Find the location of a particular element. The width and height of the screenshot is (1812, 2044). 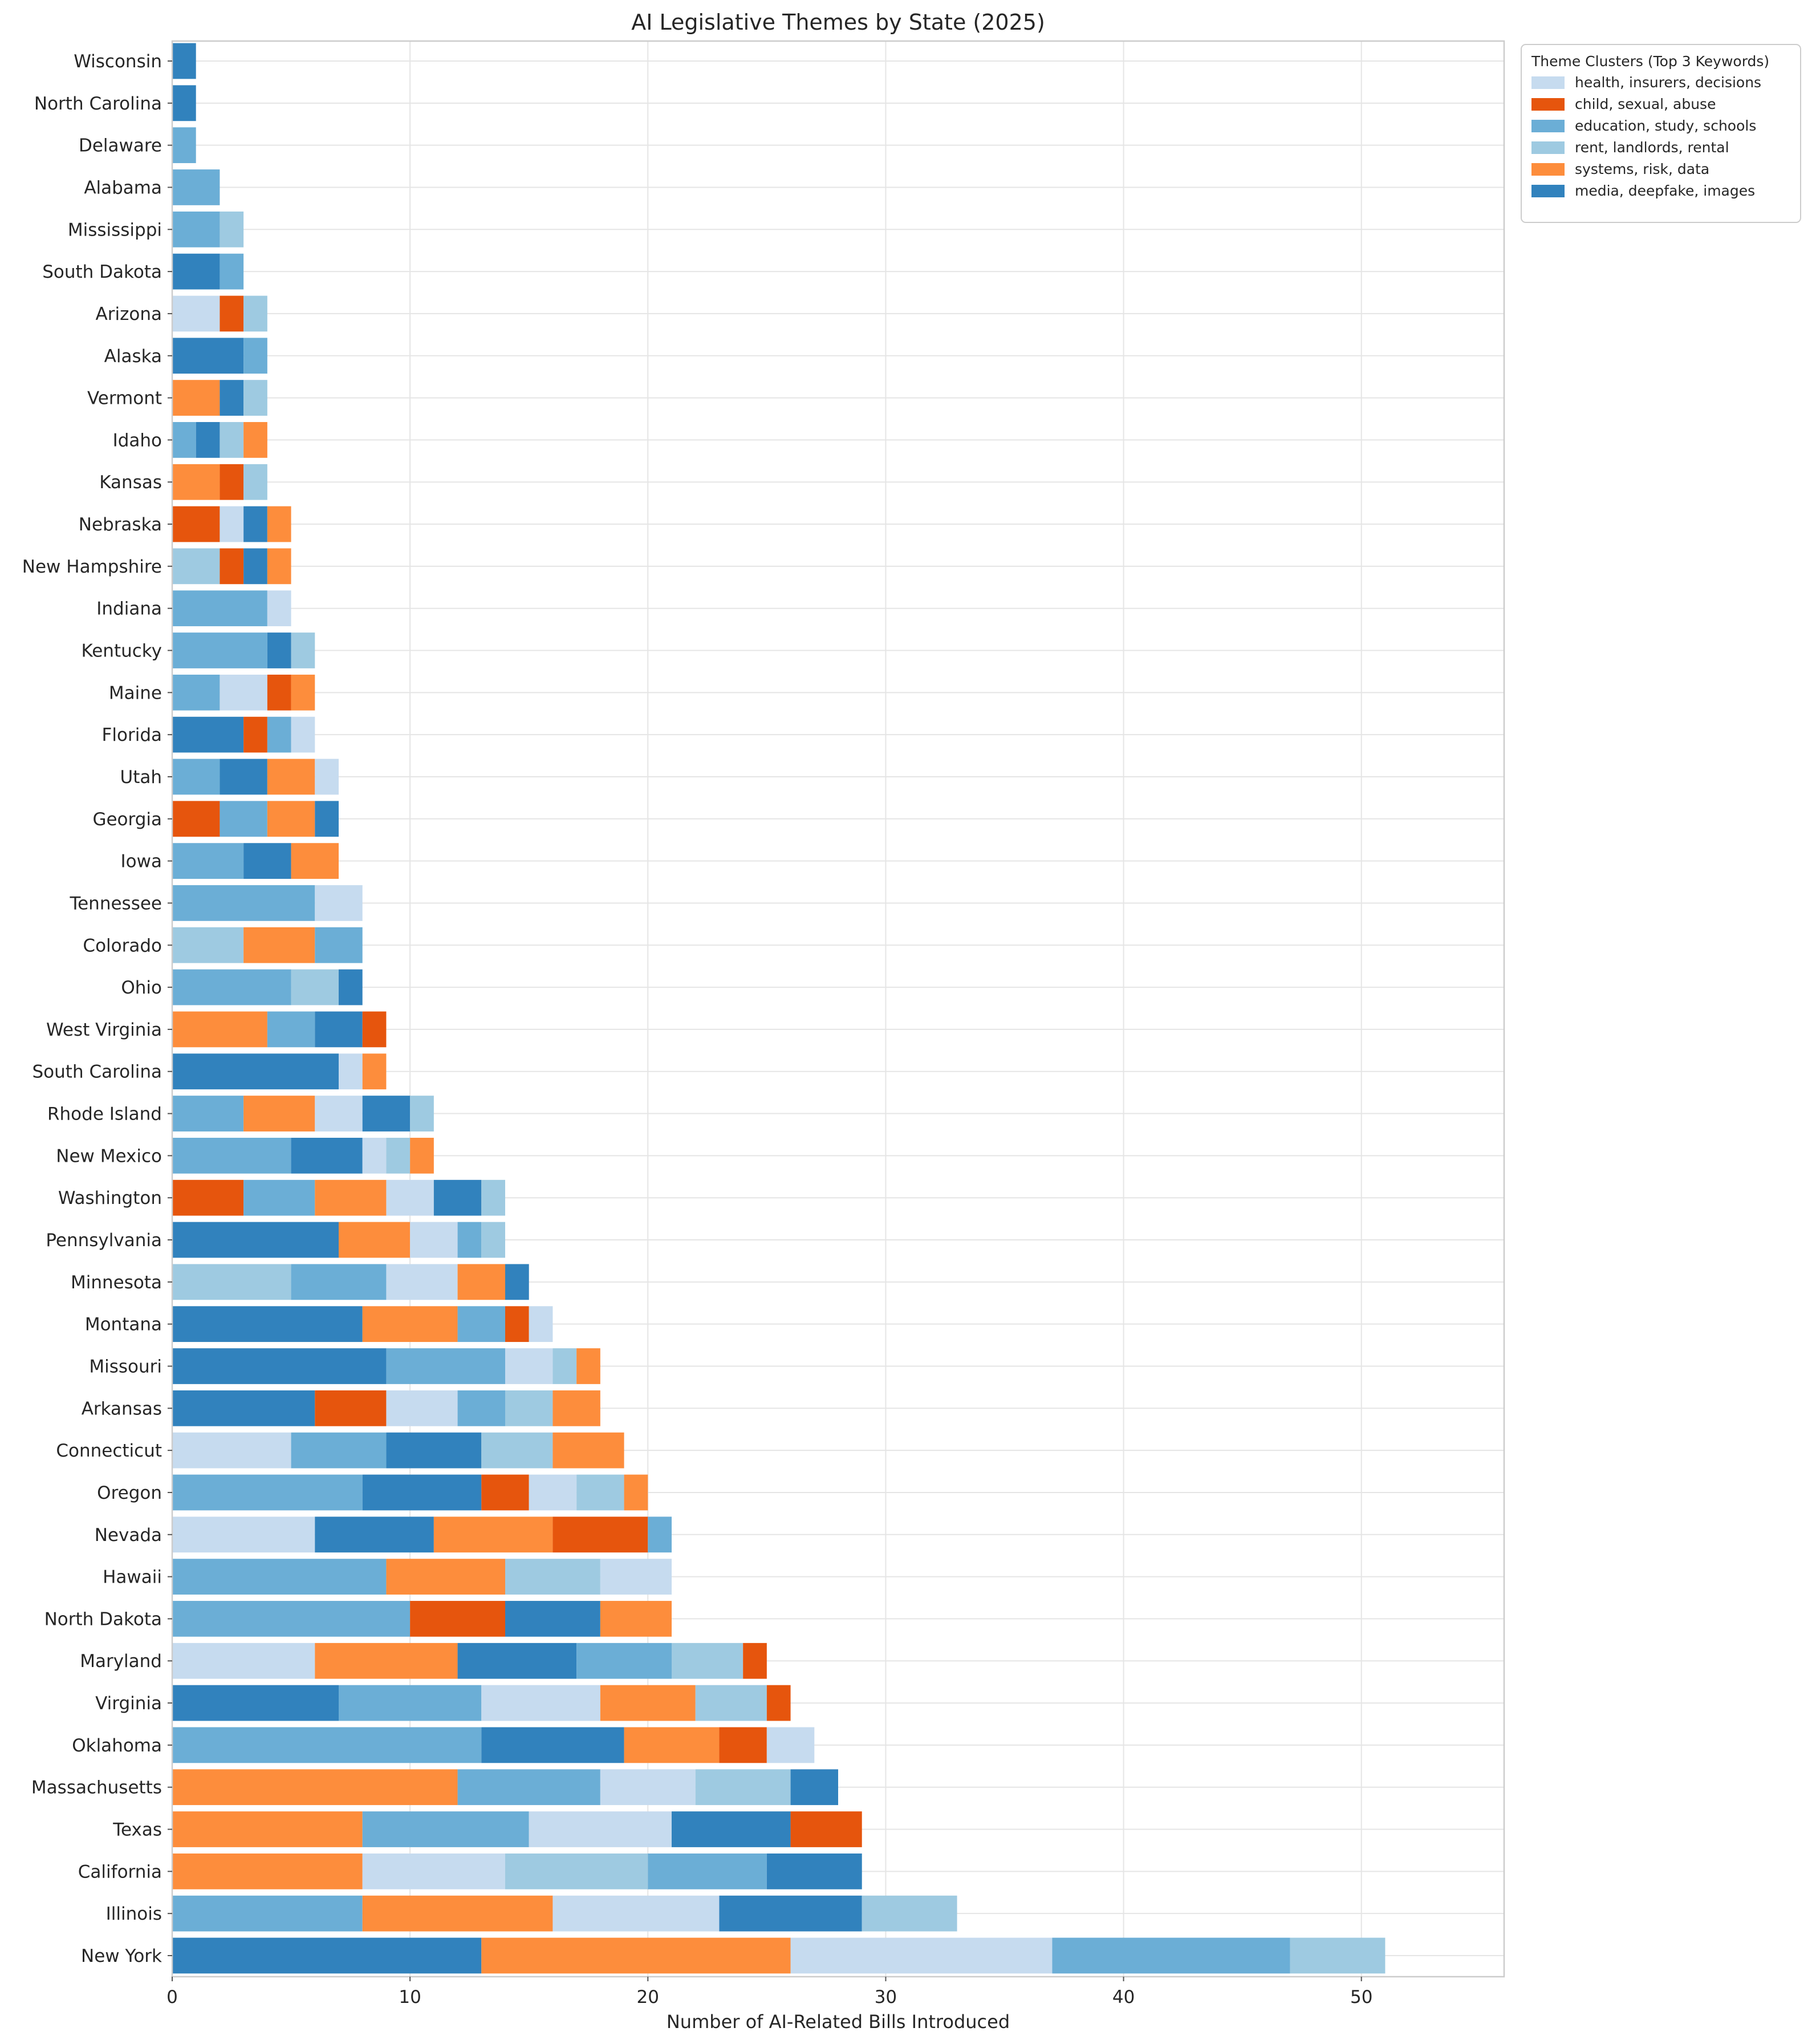

y-tick-label: Idaho is located at coordinates (137, 440).